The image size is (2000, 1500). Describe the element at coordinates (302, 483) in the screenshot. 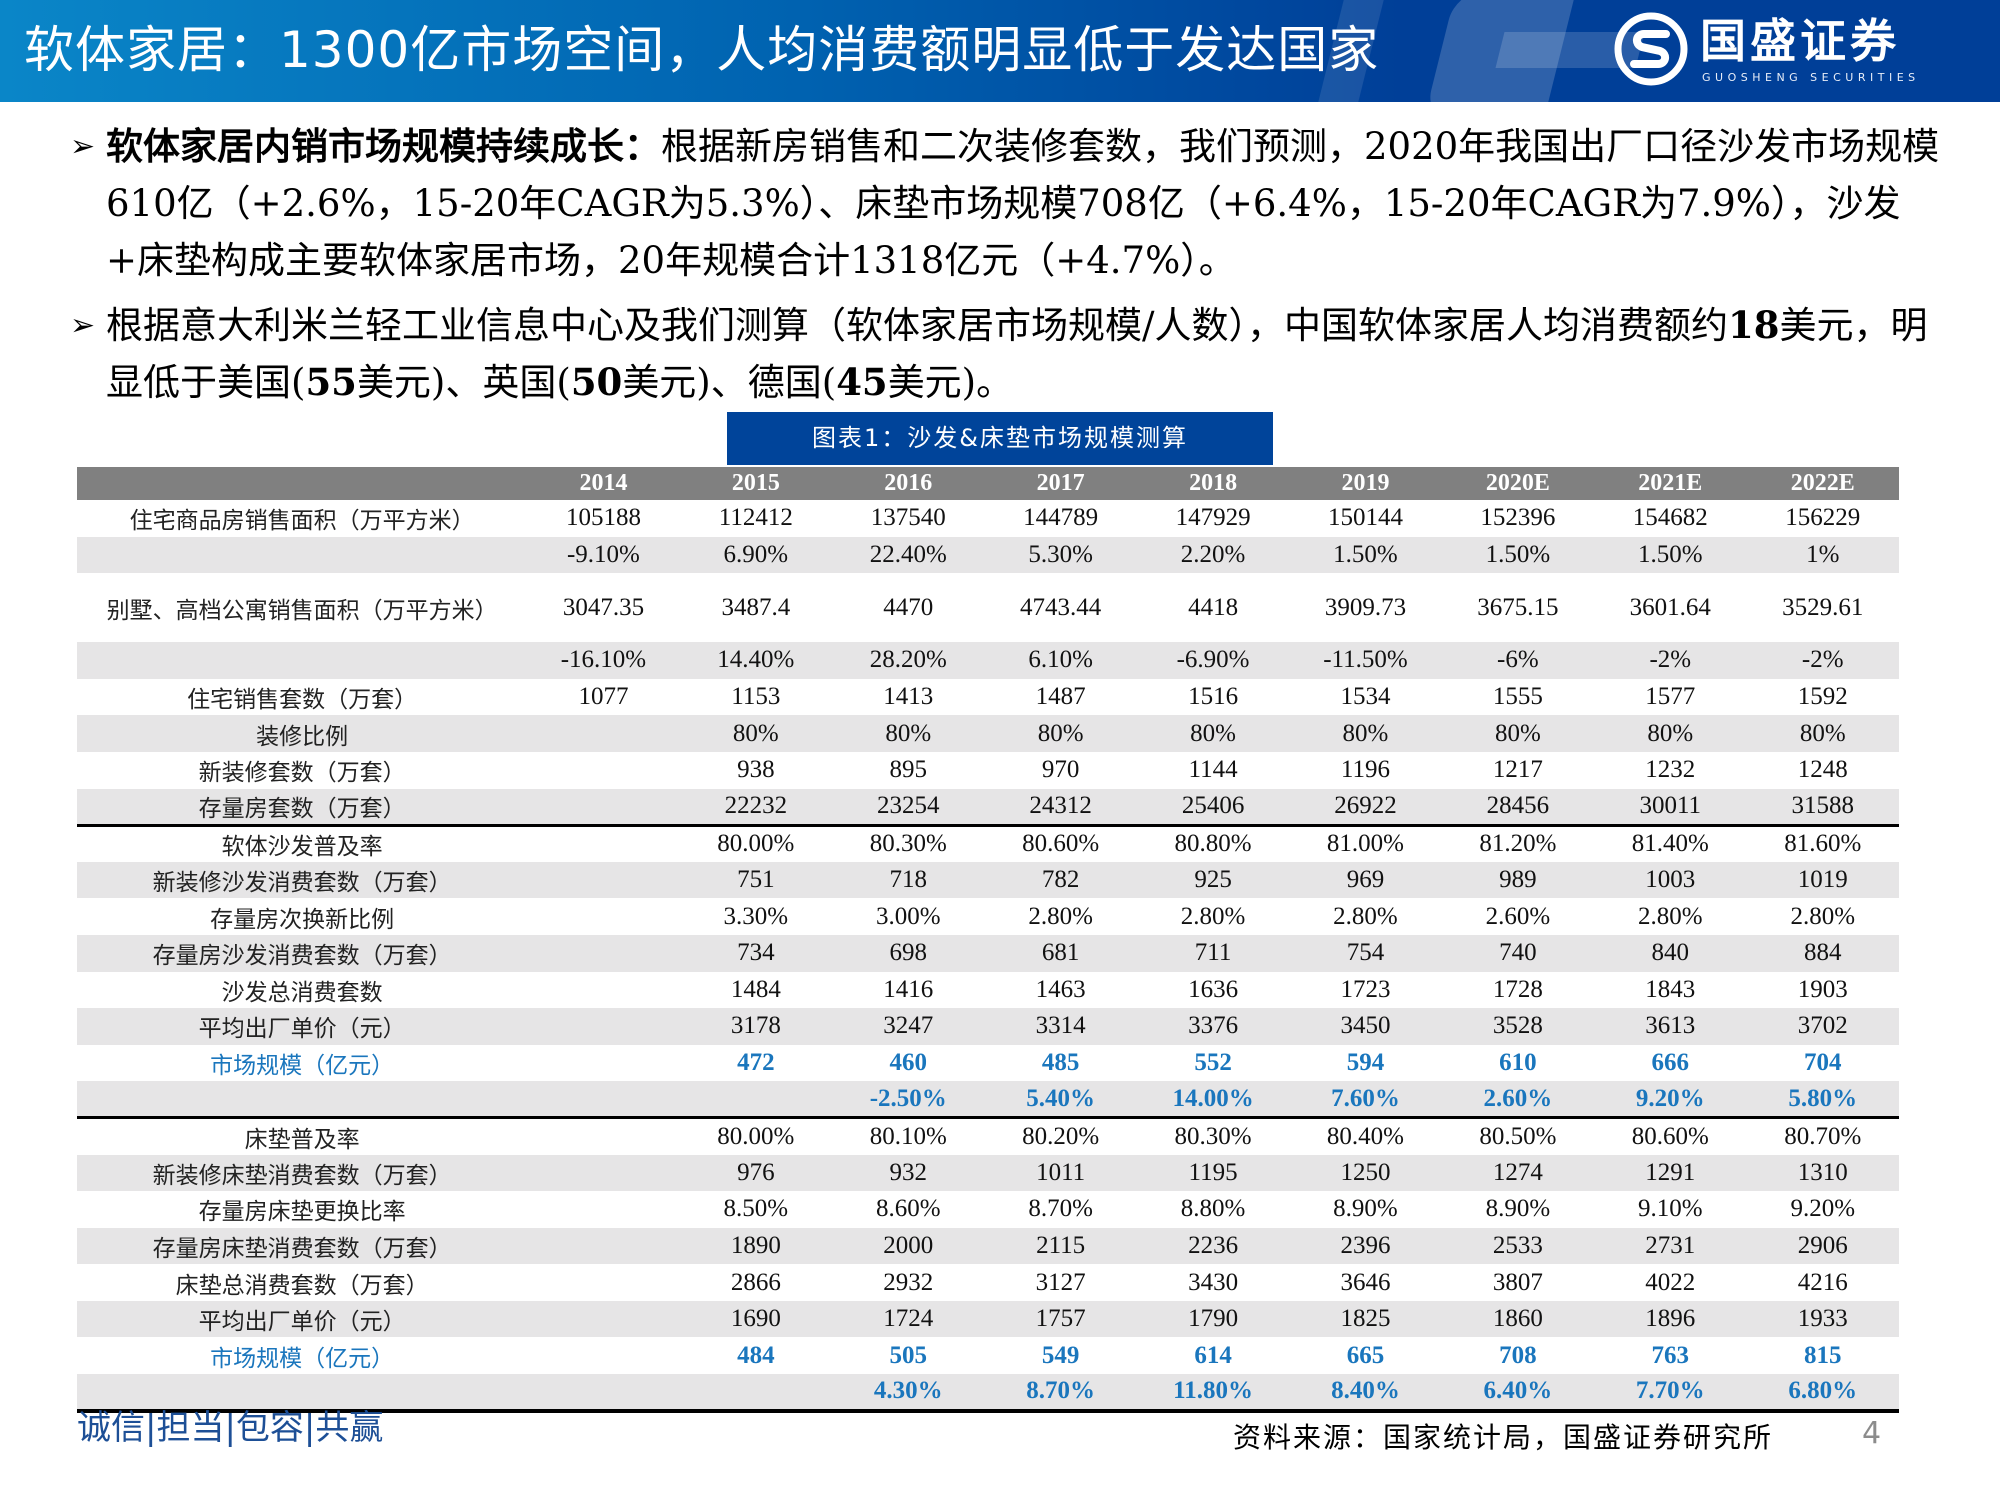

I see `column-header-label` at that location.